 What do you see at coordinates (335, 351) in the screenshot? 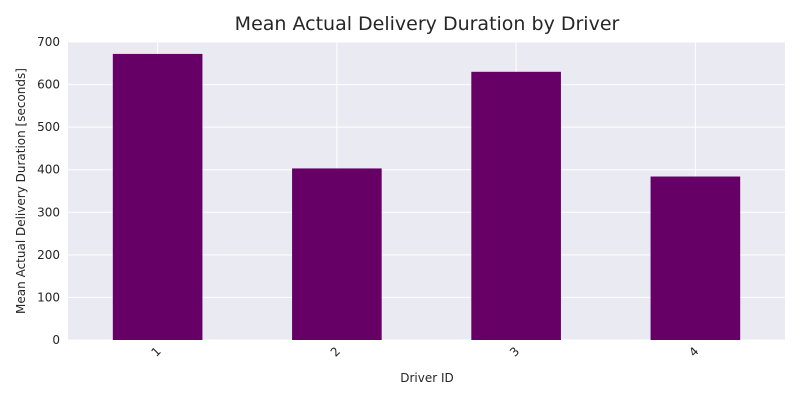
I see `x-tick-label: 2` at bounding box center [335, 351].